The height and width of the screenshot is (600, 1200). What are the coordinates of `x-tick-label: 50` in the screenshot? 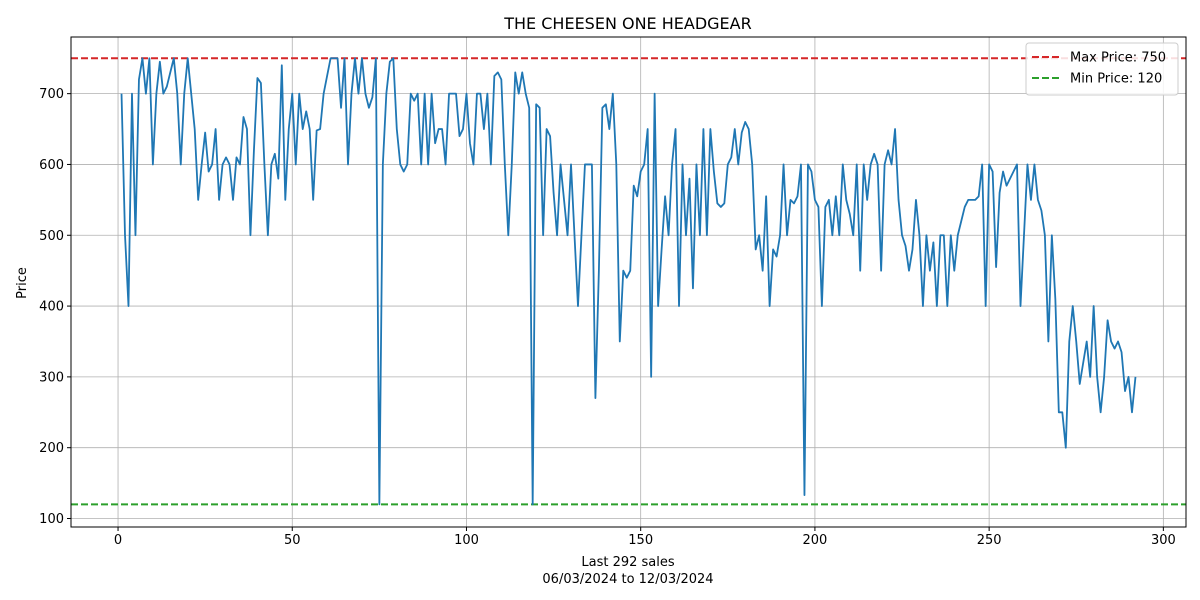 It's located at (292, 540).